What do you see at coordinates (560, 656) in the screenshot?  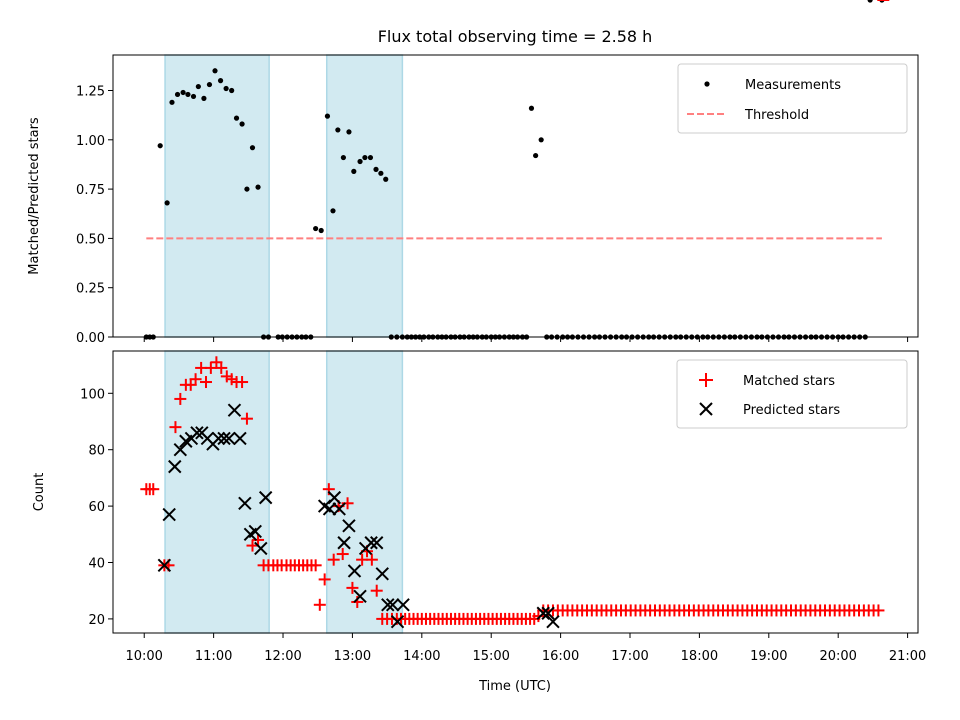 I see `xtick-label: 16:00` at bounding box center [560, 656].